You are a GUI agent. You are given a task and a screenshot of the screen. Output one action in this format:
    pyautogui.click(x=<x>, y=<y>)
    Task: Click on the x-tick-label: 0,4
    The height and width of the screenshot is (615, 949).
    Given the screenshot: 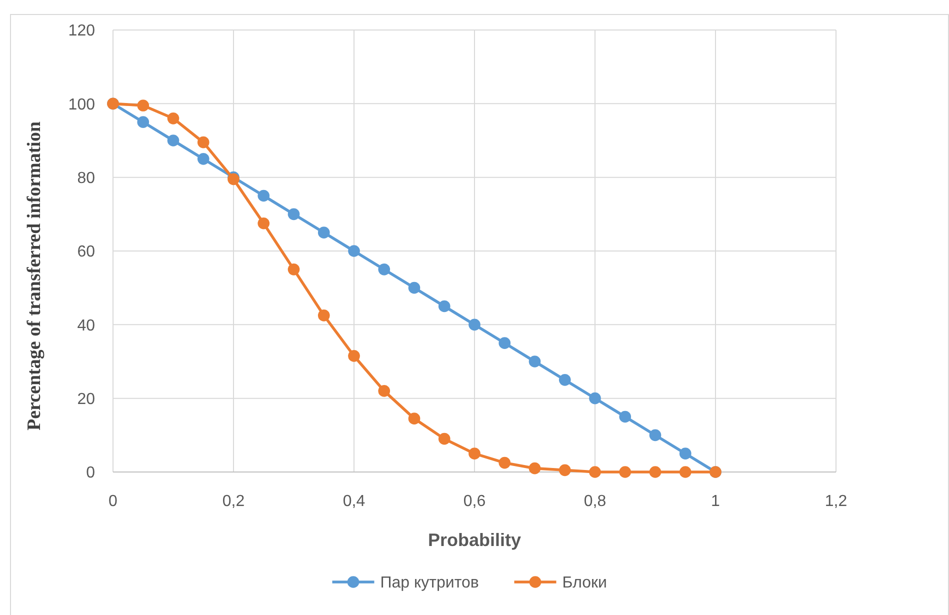 What is the action you would take?
    pyautogui.click(x=354, y=501)
    